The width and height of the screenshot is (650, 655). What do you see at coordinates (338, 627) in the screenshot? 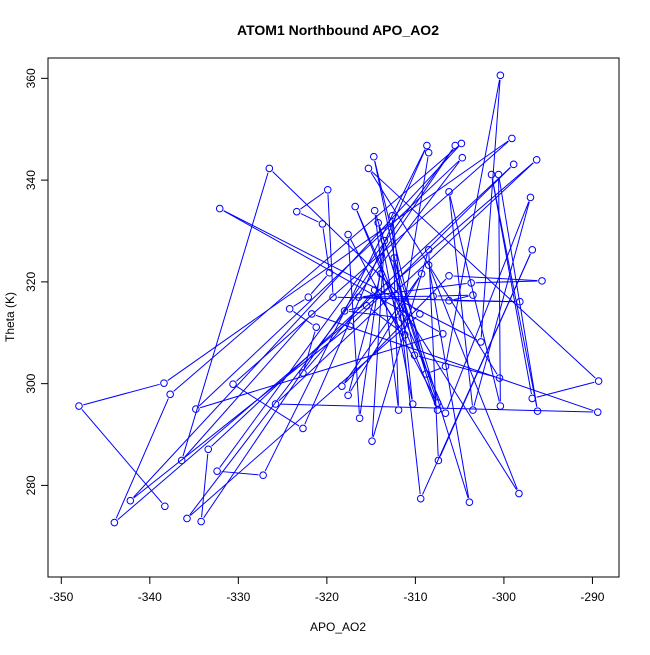
I see `x-axis-label: APO_AO2` at bounding box center [338, 627].